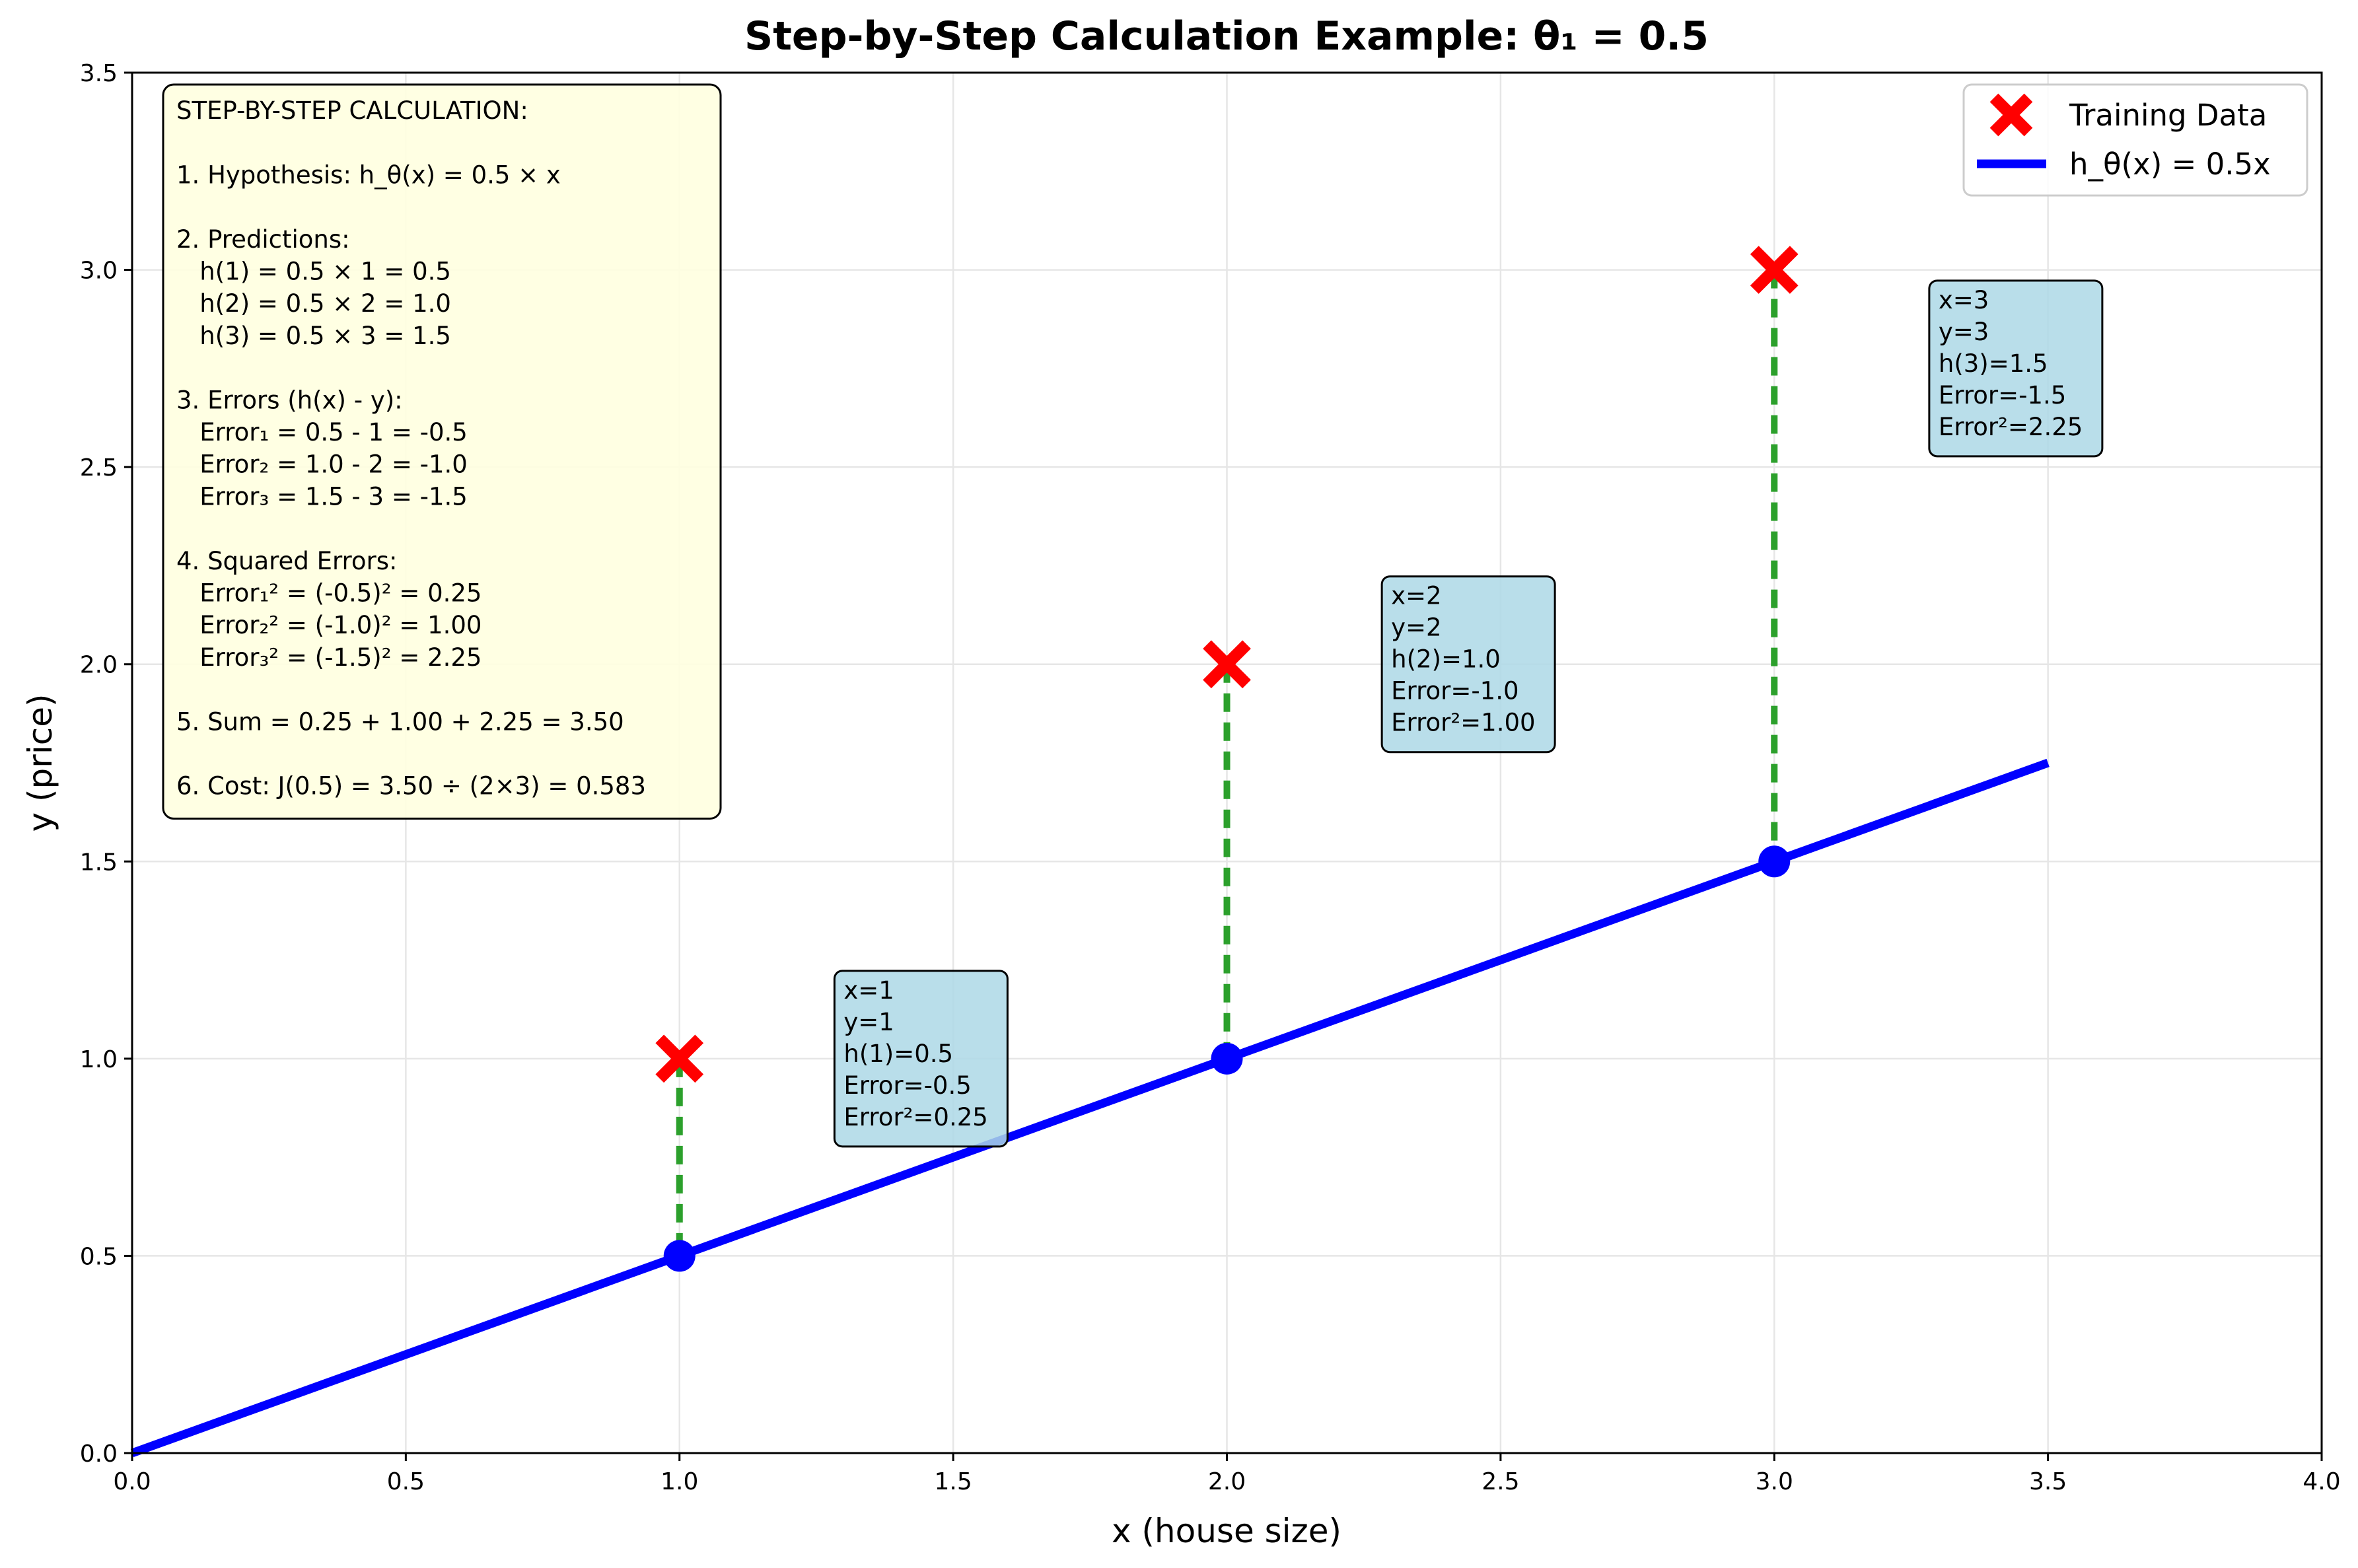  Describe the element at coordinates (2168, 115) in the screenshot. I see `legend-label-training-data: Training Data` at that location.